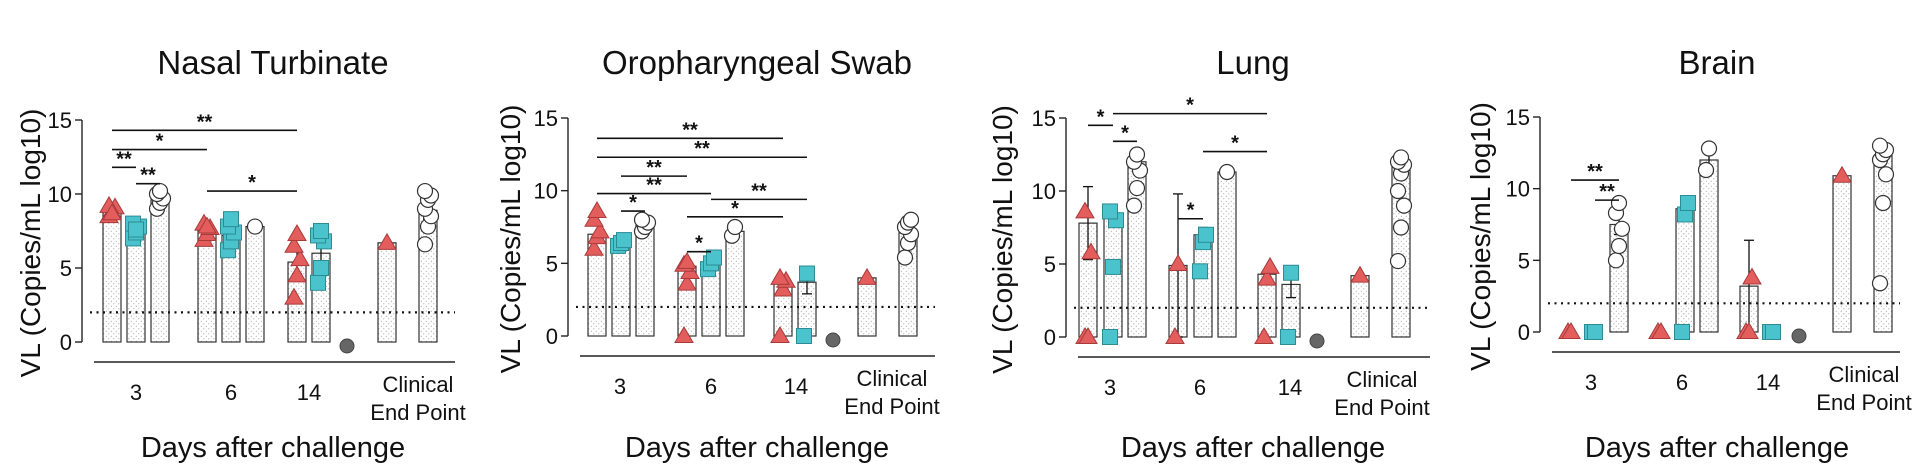 The width and height of the screenshot is (1920, 475). Describe the element at coordinates (1317, 341) in the screenshot. I see `grey-point` at that location.